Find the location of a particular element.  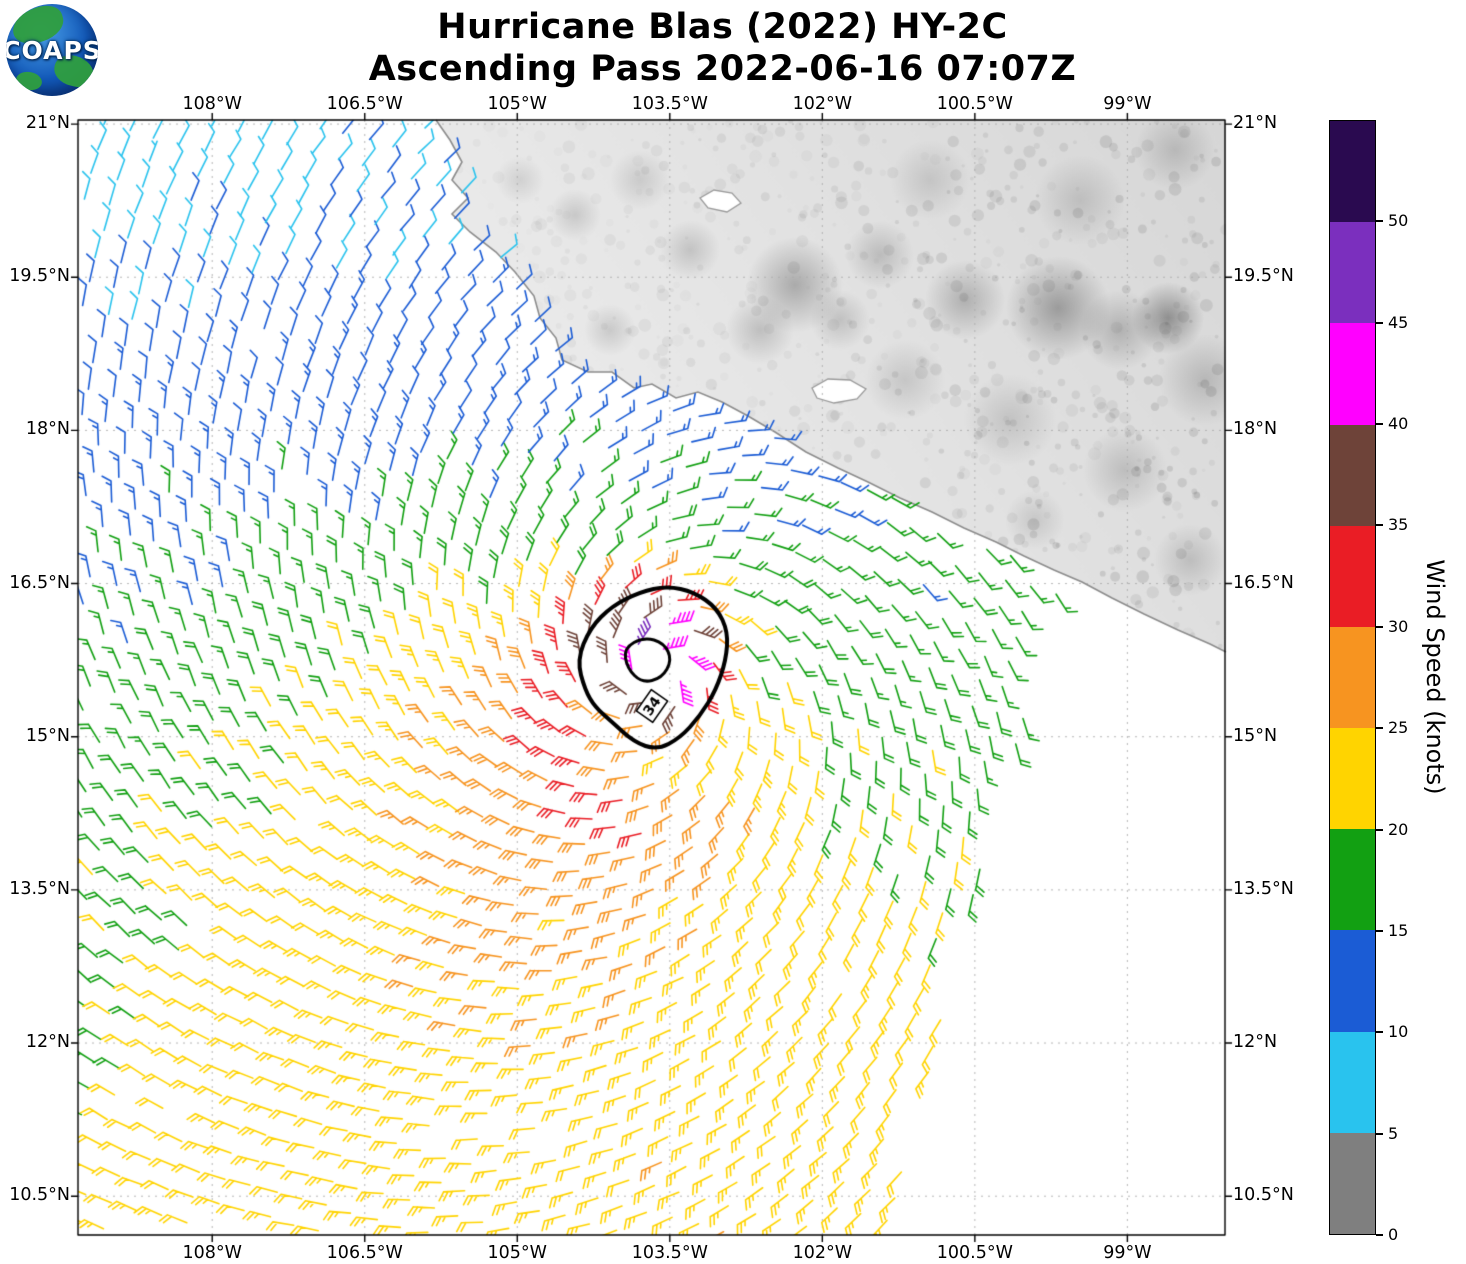

y-tick-label-right: 10.5°N is located at coordinates (1263, 1195).